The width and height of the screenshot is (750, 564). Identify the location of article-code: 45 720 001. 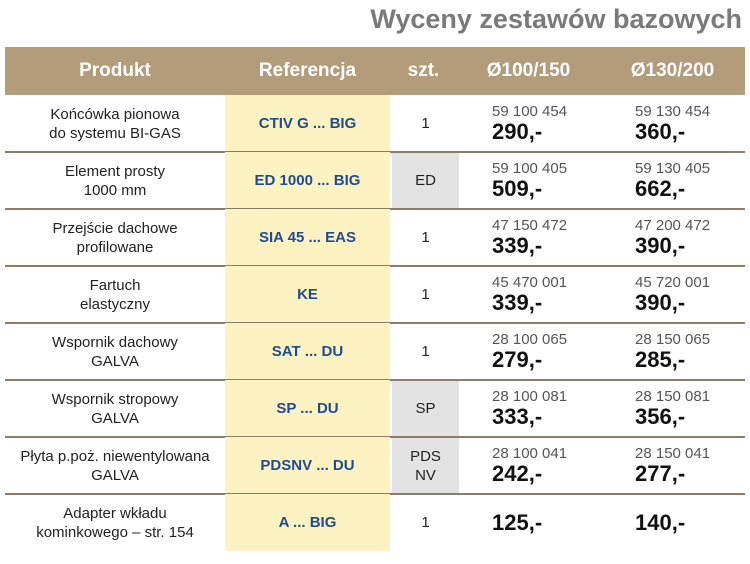
(673, 282).